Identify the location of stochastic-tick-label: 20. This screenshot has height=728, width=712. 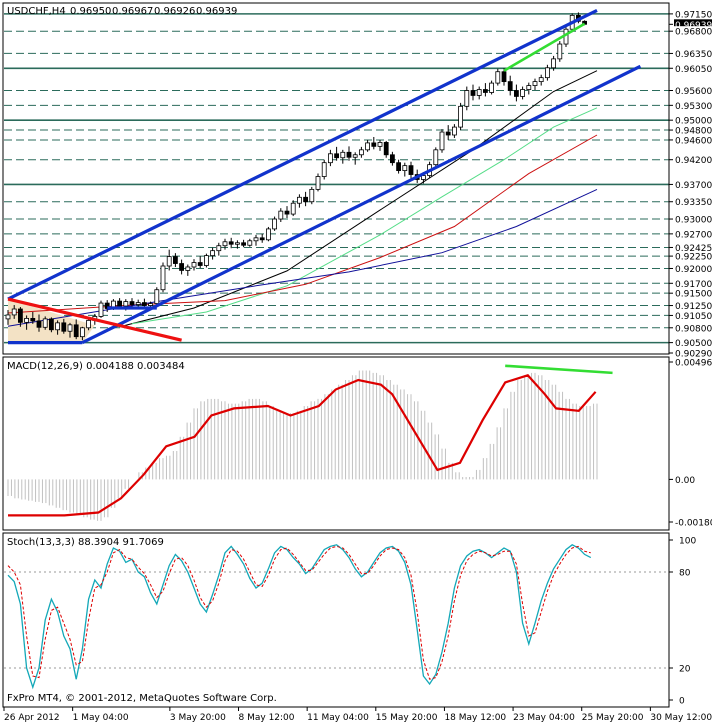
(685, 670).